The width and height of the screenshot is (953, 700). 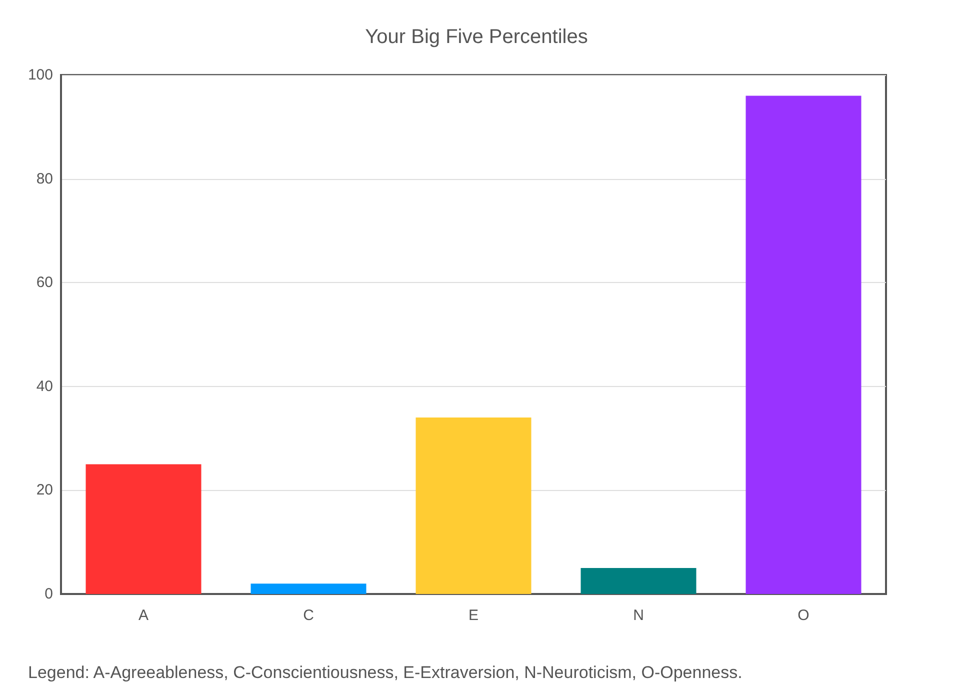 What do you see at coordinates (143, 615) in the screenshot?
I see `x-tick-label: A` at bounding box center [143, 615].